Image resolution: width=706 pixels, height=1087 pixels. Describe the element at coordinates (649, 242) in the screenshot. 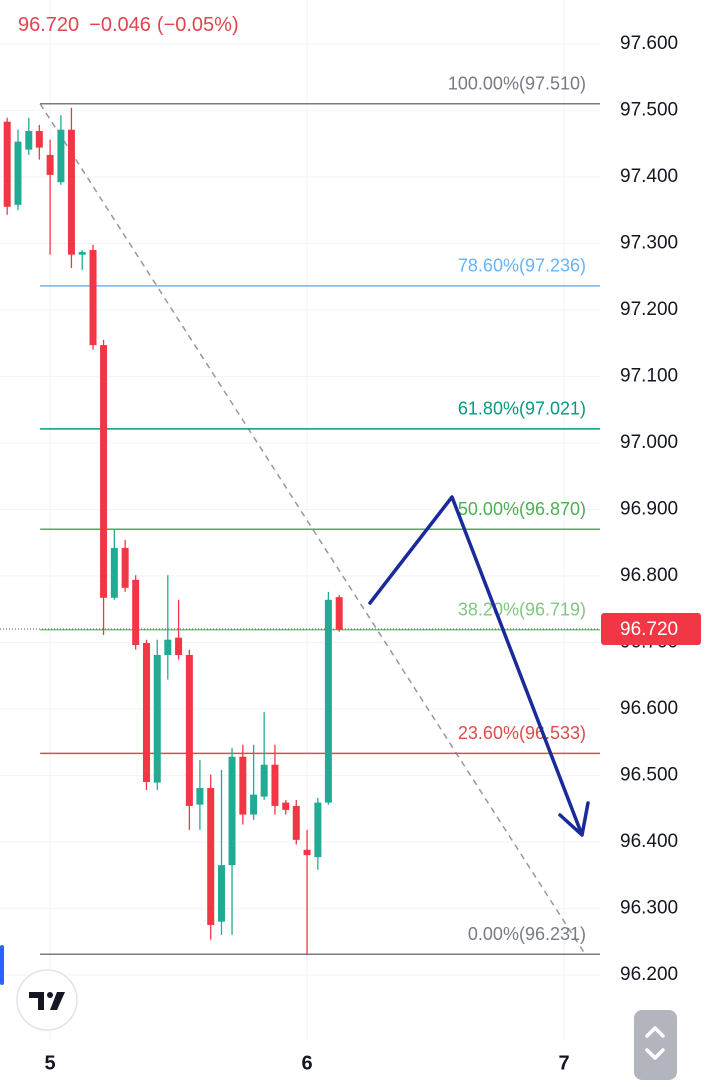

I see `y-tick-label: 97.300` at that location.